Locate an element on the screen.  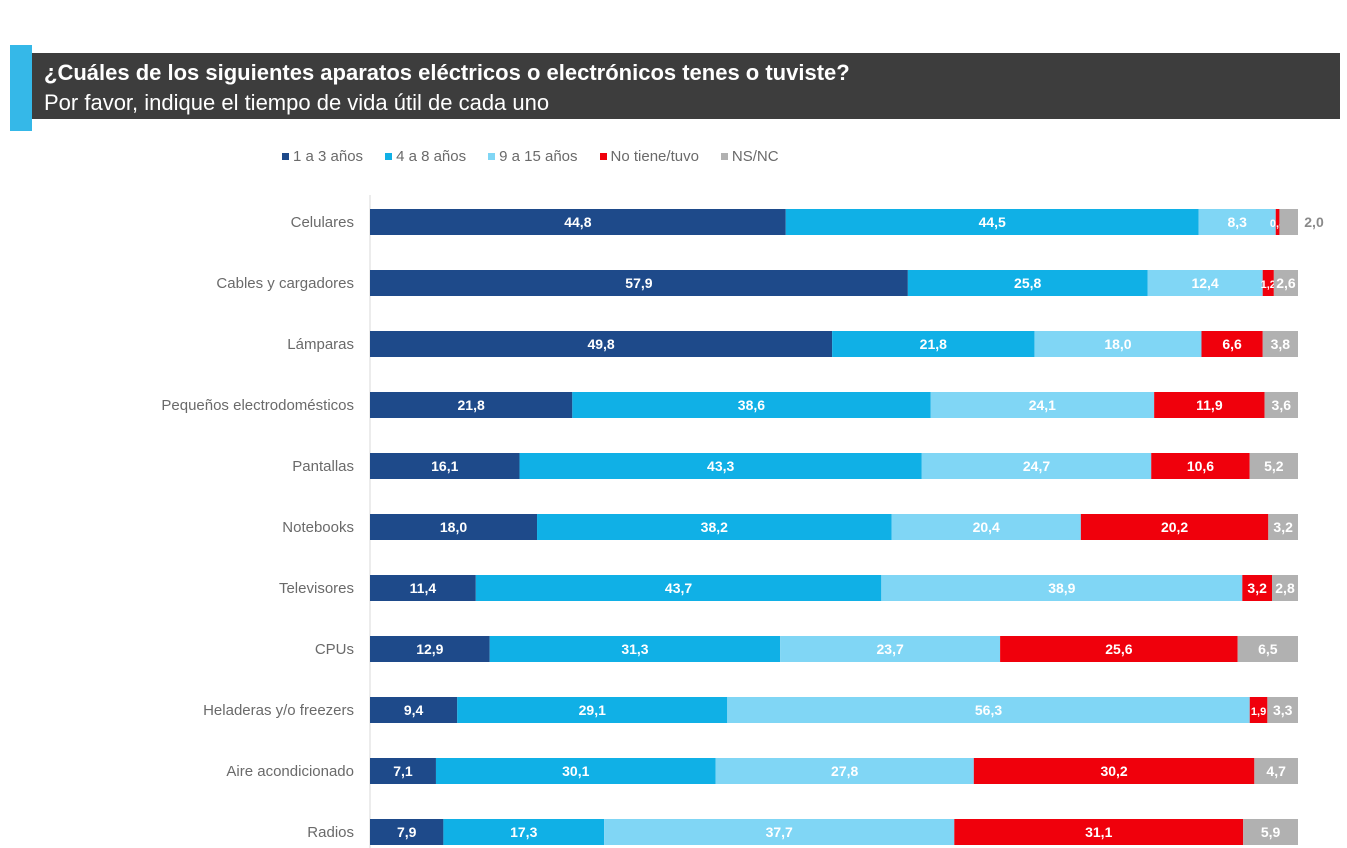
legend-label: No tiene/tuvo is located at coordinates (654, 156).